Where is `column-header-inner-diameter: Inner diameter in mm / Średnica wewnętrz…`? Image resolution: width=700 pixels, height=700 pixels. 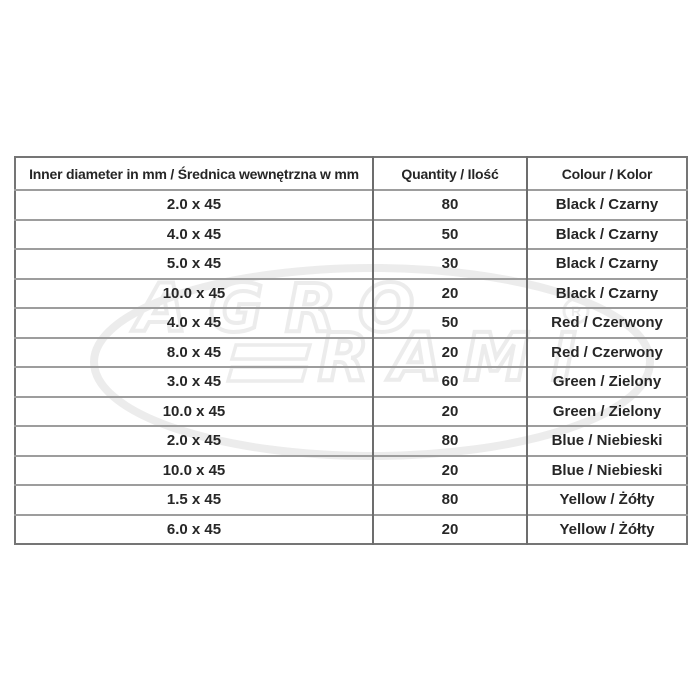 column-header-inner-diameter: Inner diameter in mm / Średnica wewnętrz… is located at coordinates (194, 173).